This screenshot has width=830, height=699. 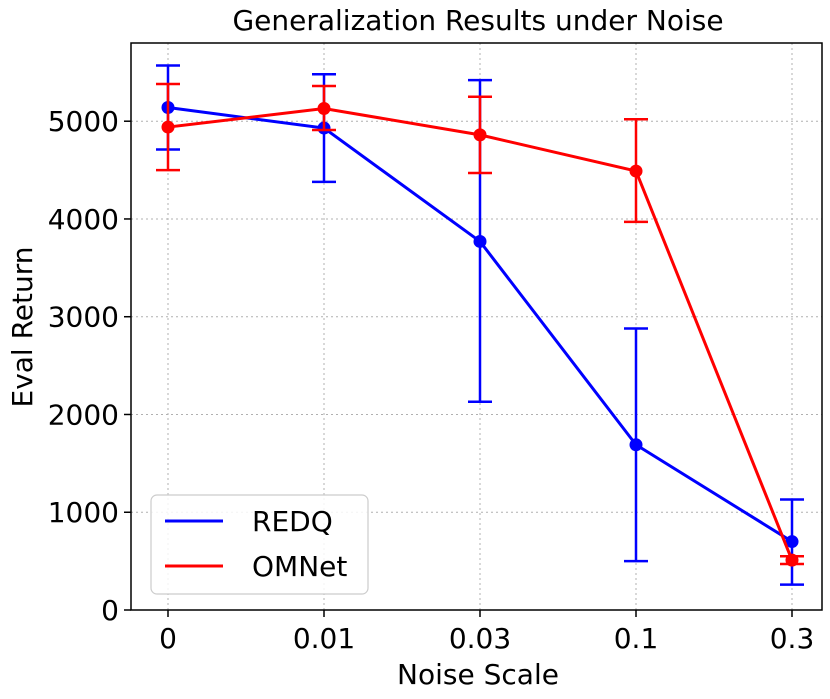 I want to click on x-tick-label: 0.3, so click(x=792, y=638).